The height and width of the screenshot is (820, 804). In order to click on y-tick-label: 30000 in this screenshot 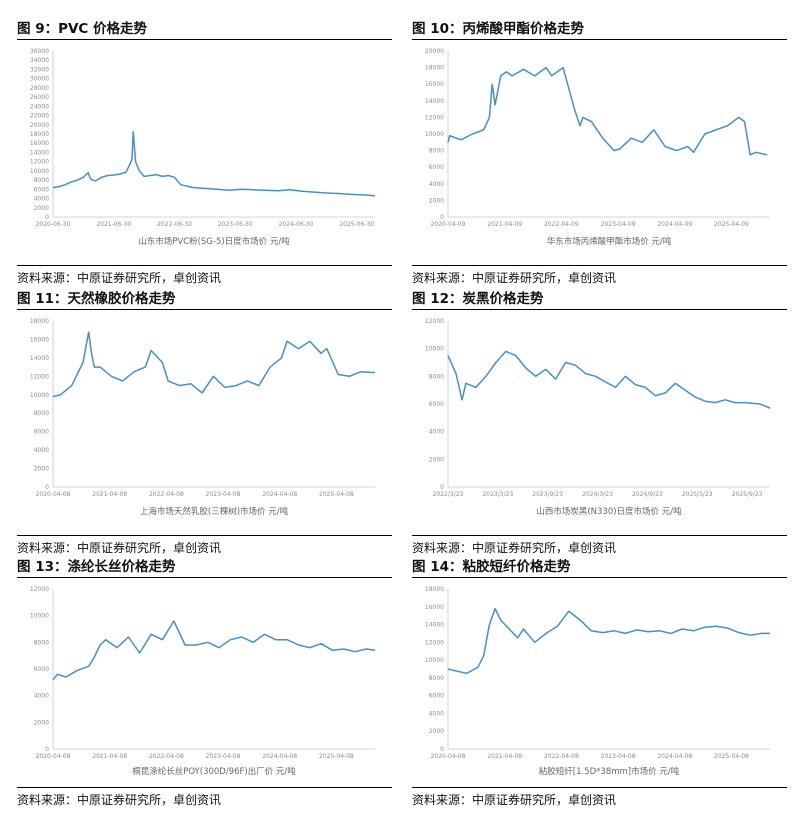, I will do `click(39, 79)`.